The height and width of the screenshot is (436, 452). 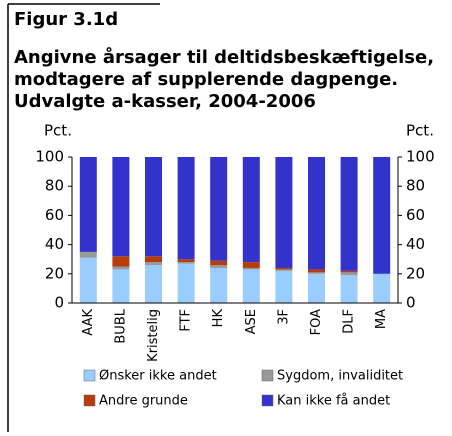 What do you see at coordinates (316, 322) in the screenshot?
I see `x-tick-label: FOA` at bounding box center [316, 322].